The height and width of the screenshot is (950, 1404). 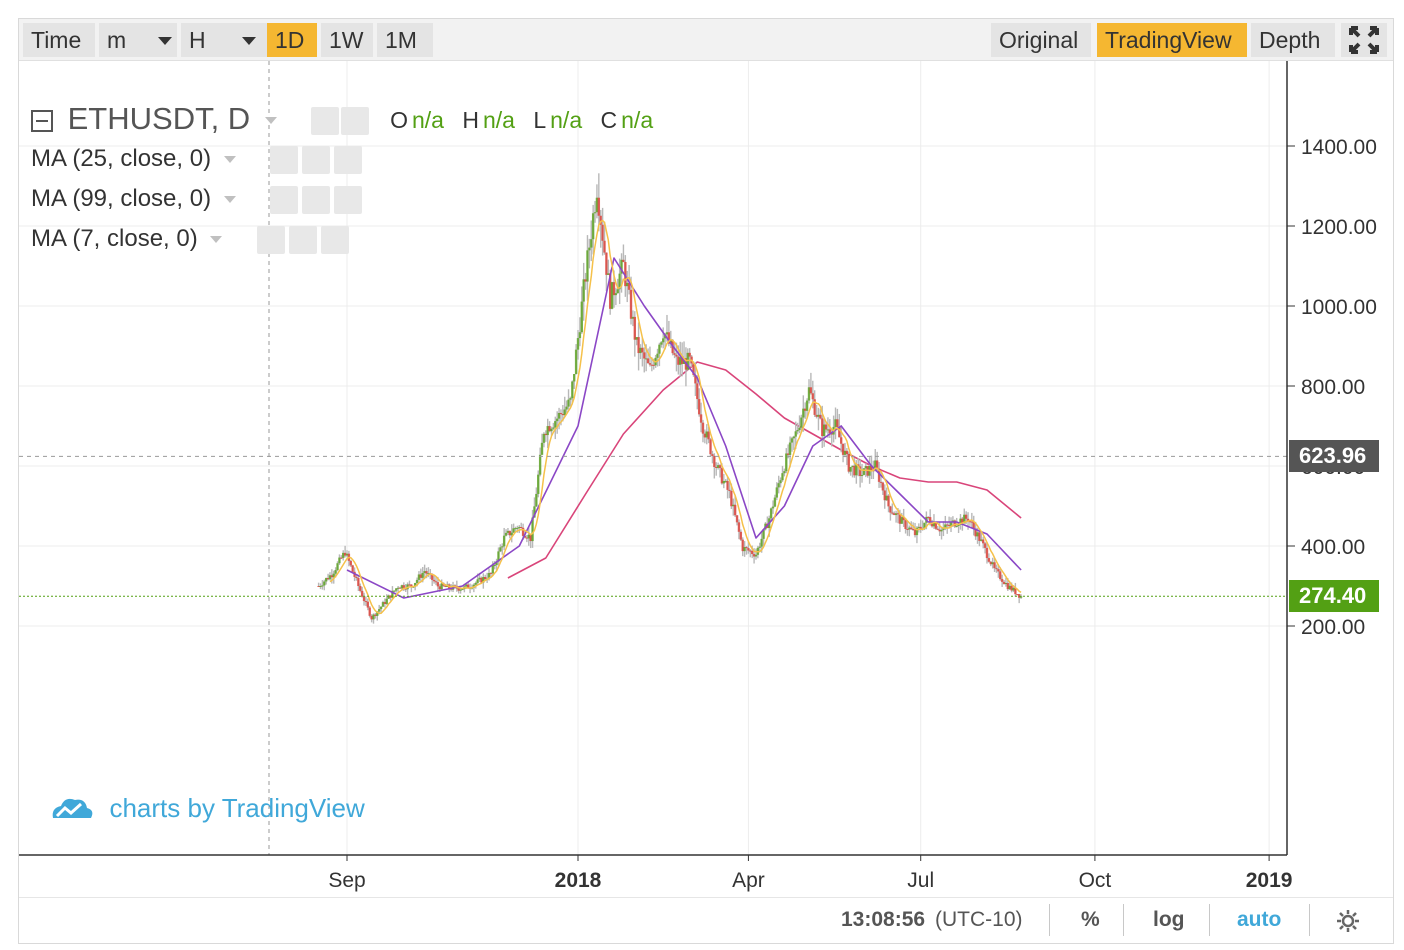 I want to click on y-tick-label: 1000.00, so click(x=1339, y=307).